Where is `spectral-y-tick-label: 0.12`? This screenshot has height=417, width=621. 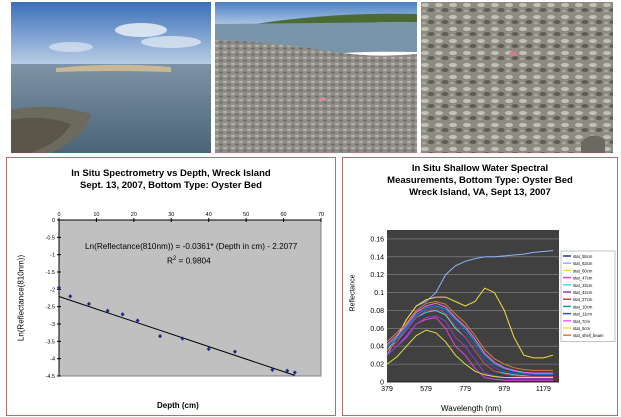
spectral-y-tick-label: 0.12 is located at coordinates (377, 275).